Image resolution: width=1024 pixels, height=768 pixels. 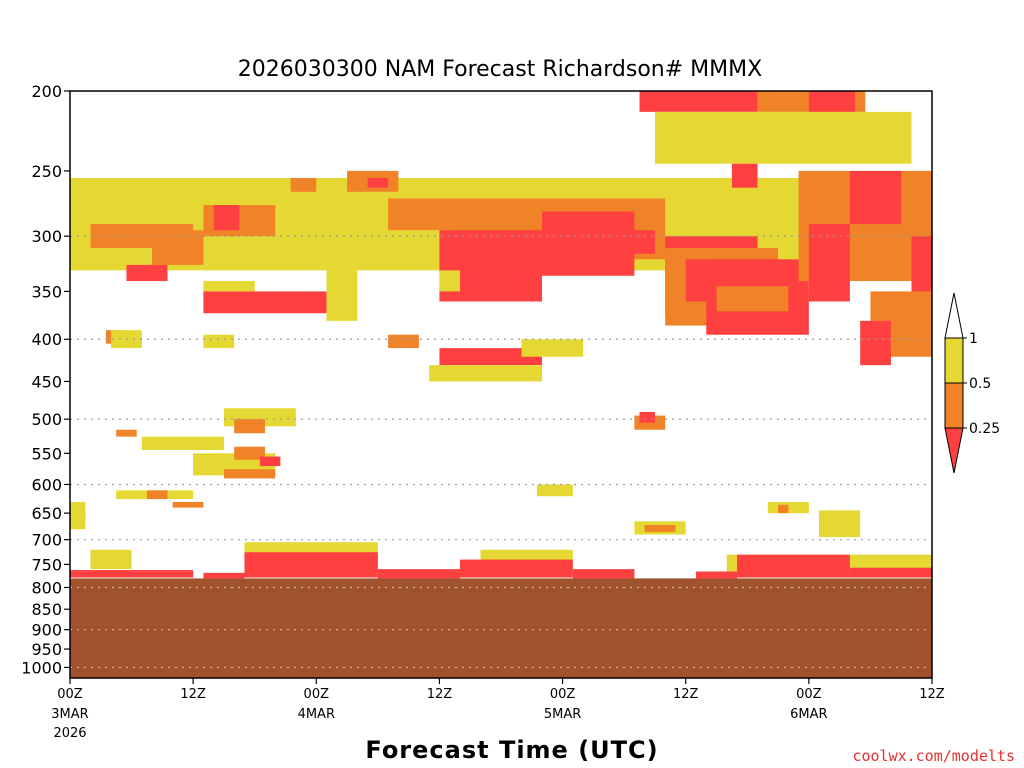 What do you see at coordinates (46, 171) in the screenshot?
I see `y-tick-label: 250` at bounding box center [46, 171].